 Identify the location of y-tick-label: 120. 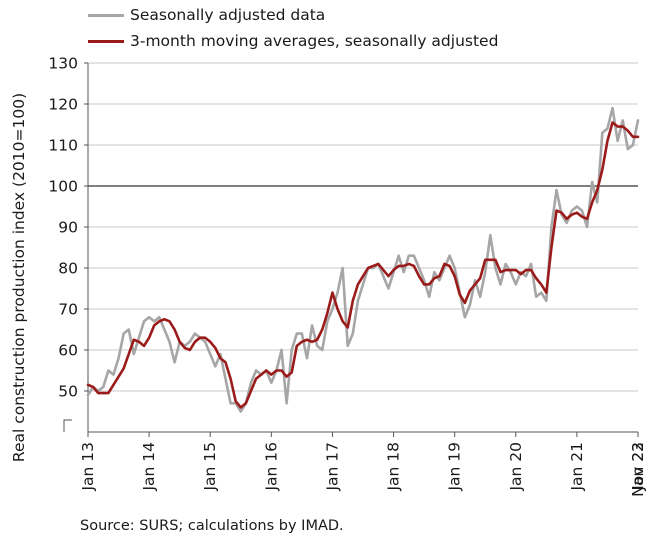
(63, 105).